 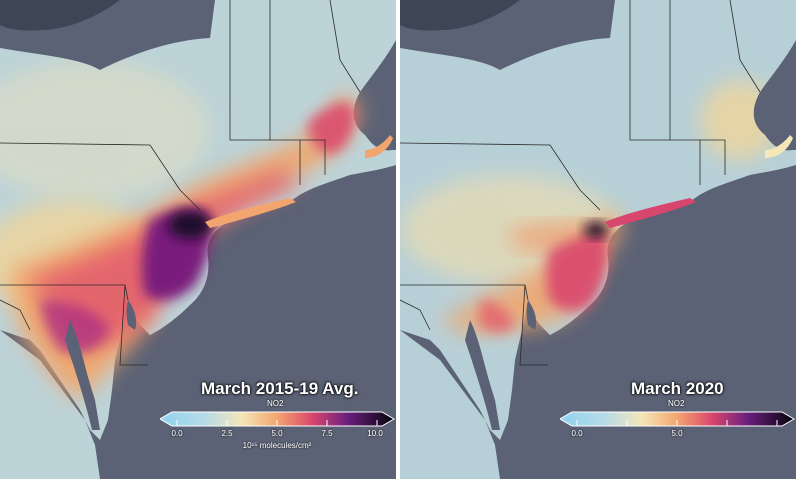 I want to click on colorbar-tick: 2.5, so click(x=227, y=433).